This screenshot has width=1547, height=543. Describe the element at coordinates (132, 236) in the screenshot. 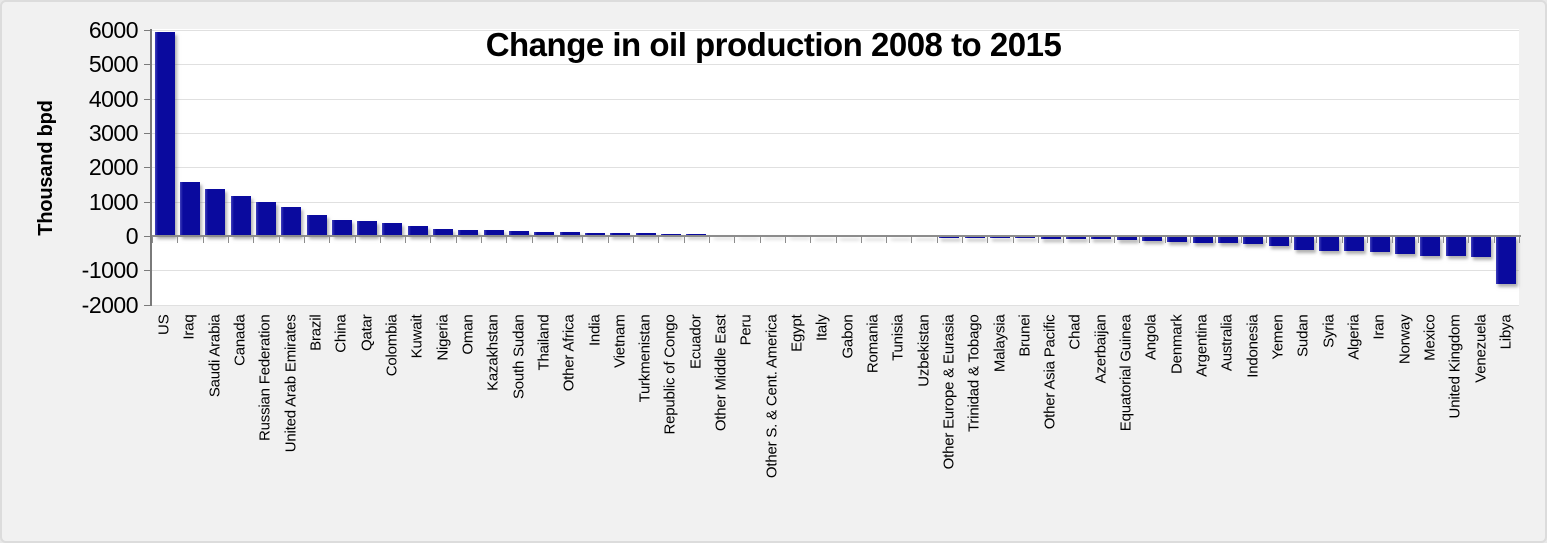

I see `y-axis-tick-label: 0` at that location.